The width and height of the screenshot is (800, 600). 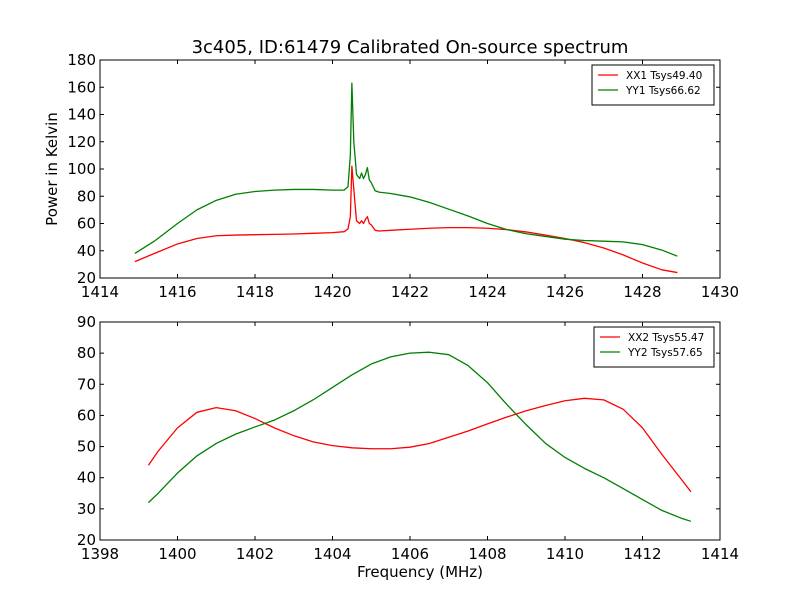 I want to click on x-tick-label: 1412, so click(x=642, y=554).